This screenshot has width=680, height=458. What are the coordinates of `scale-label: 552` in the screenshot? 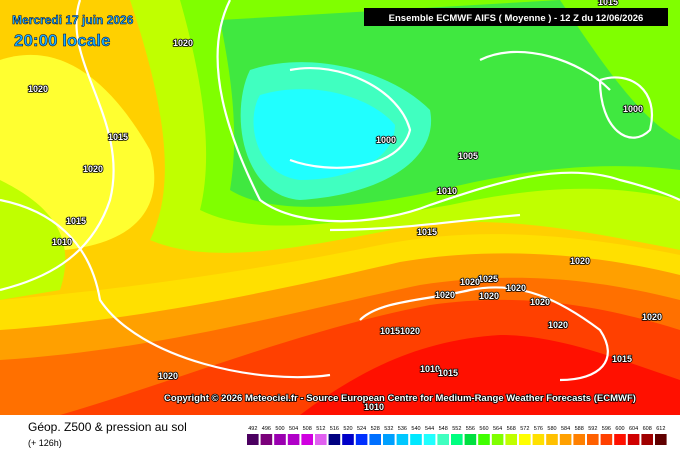 It's located at (456, 429).